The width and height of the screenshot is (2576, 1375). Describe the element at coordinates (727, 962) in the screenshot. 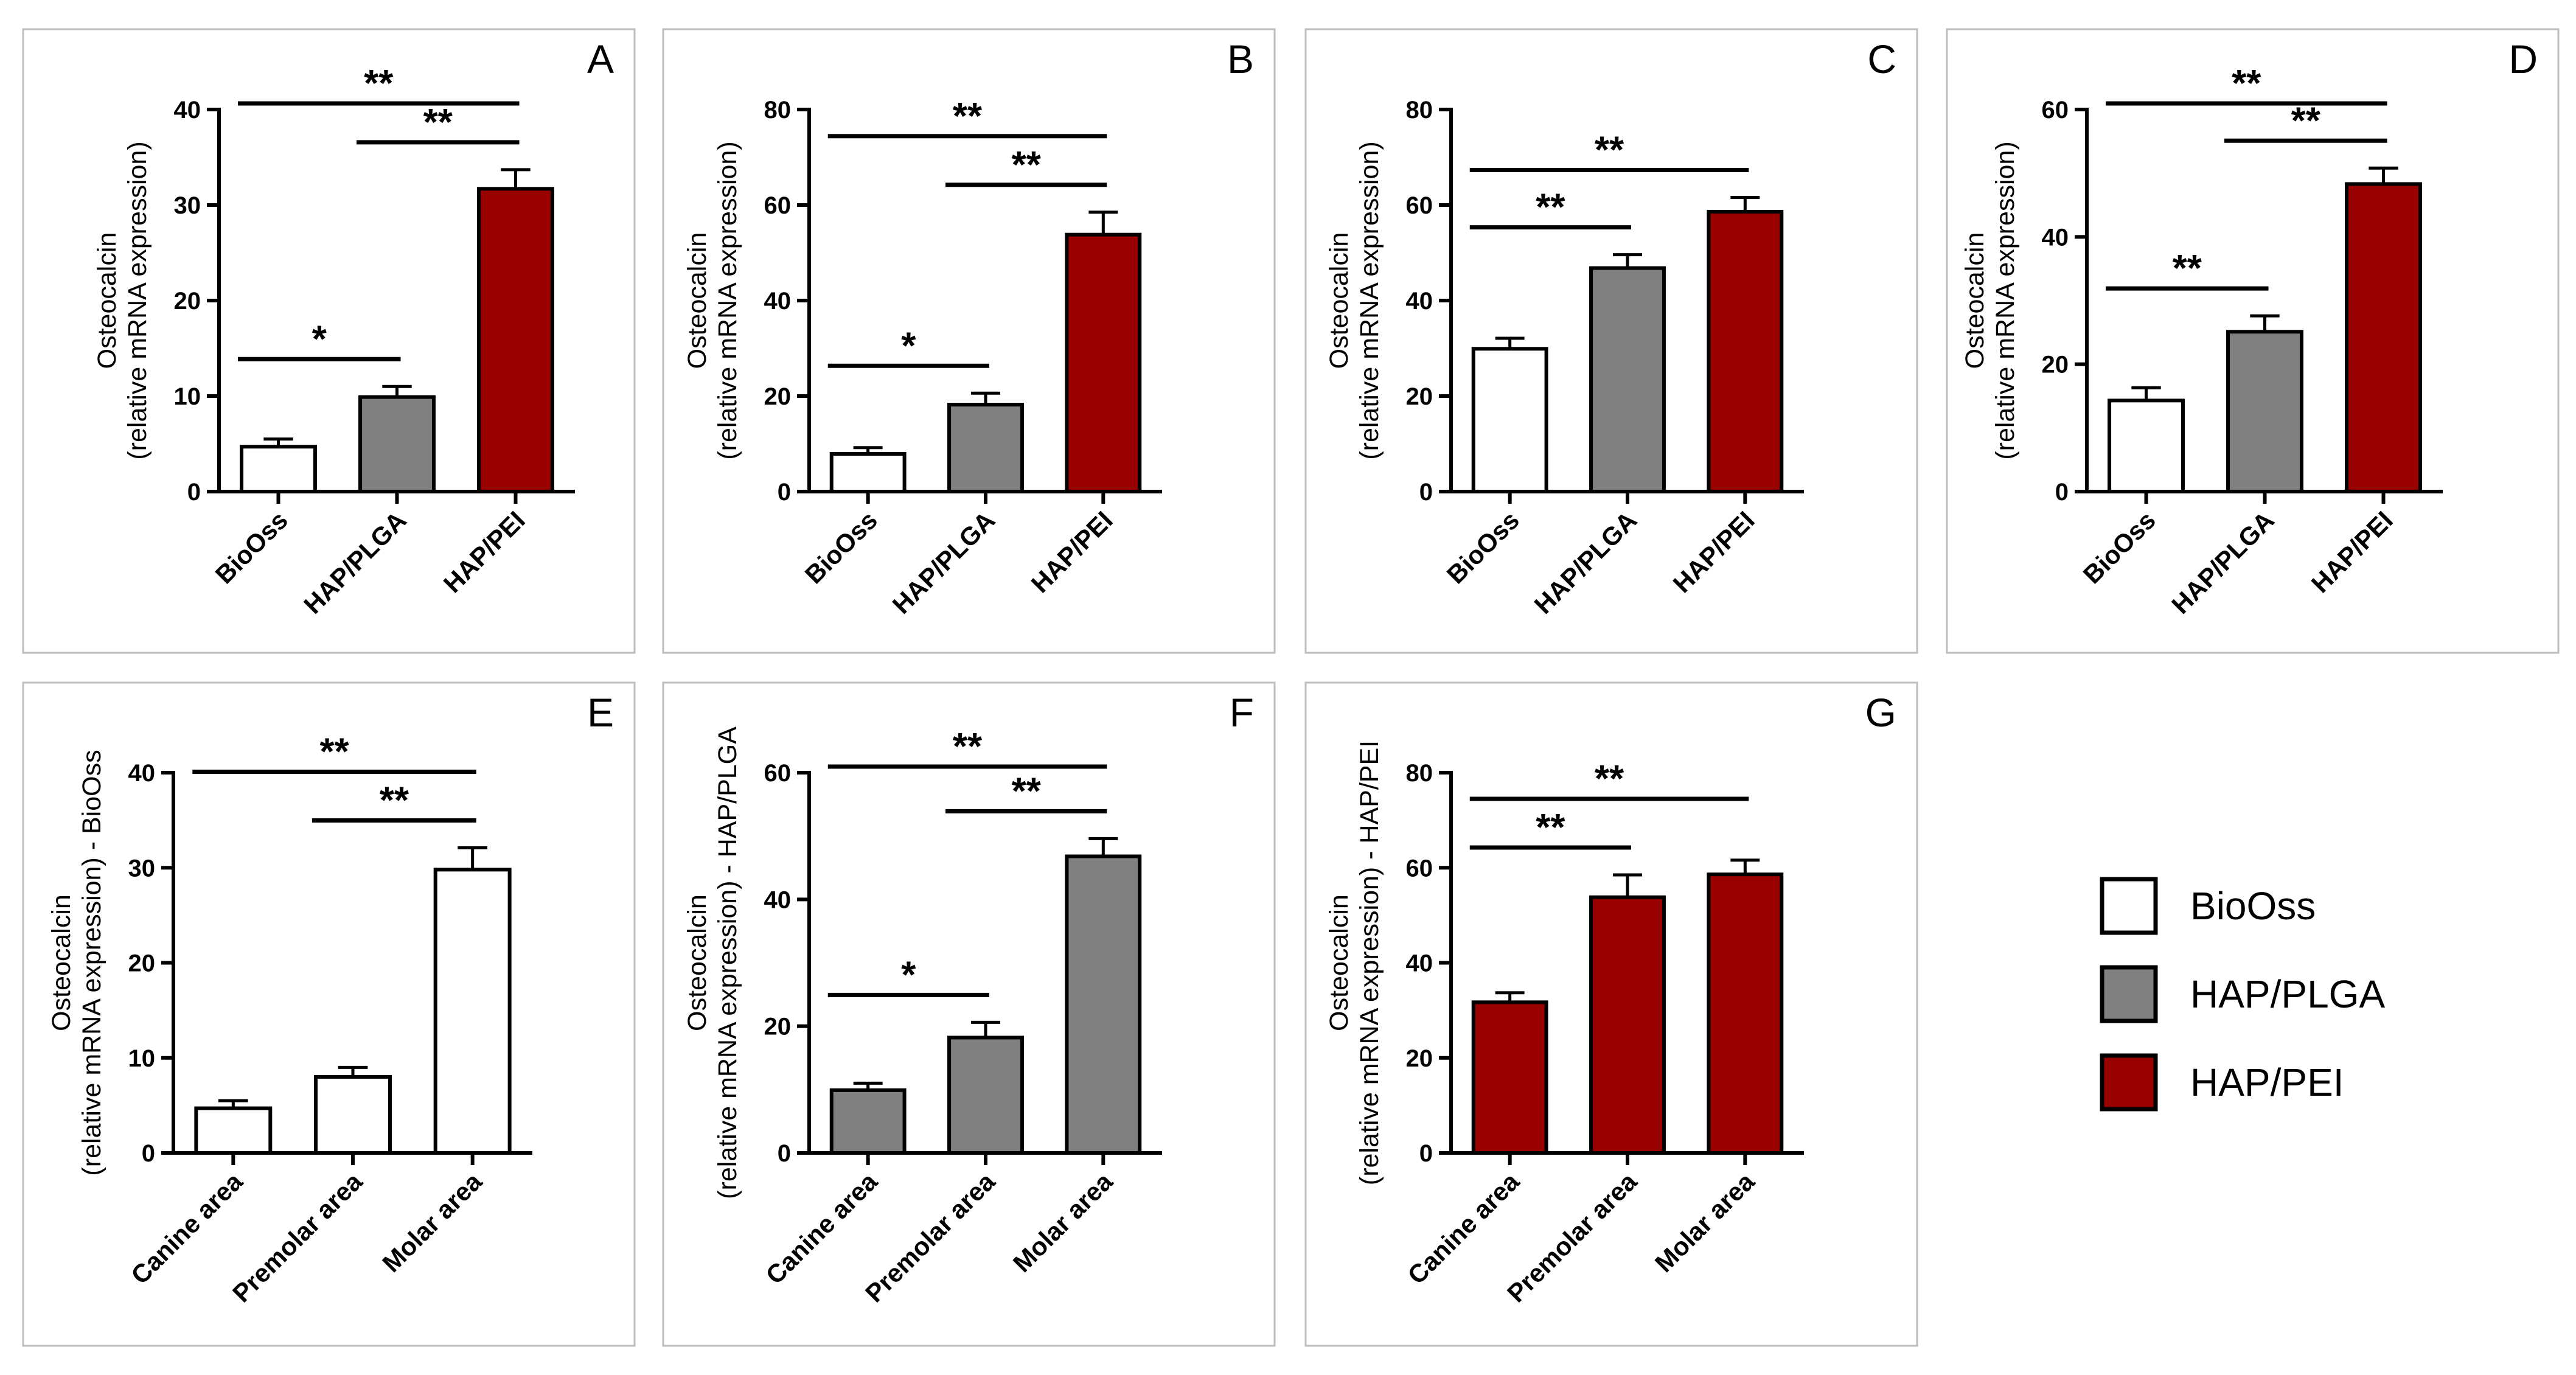

I see `y-axis-label: (relative mRNA expression) - HAP/PLGA` at that location.